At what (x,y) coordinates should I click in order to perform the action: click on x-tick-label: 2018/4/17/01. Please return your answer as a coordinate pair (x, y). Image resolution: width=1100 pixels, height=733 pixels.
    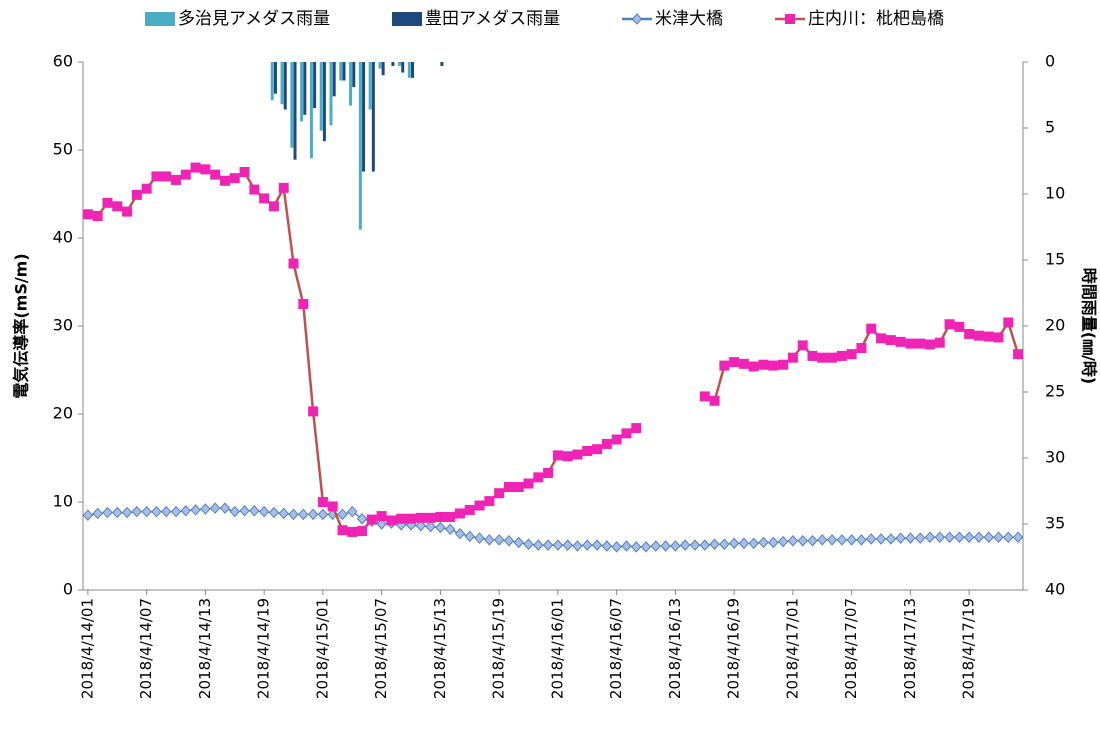
    Looking at the image, I should click on (792, 648).